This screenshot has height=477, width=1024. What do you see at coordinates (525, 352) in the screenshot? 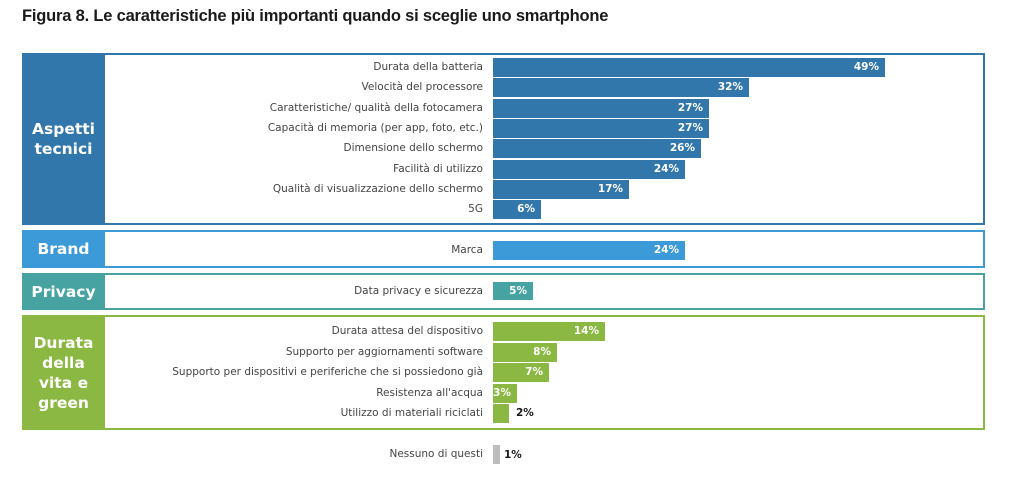
I see `bar-supporto-per-aggiornamenti-software` at bounding box center [525, 352].